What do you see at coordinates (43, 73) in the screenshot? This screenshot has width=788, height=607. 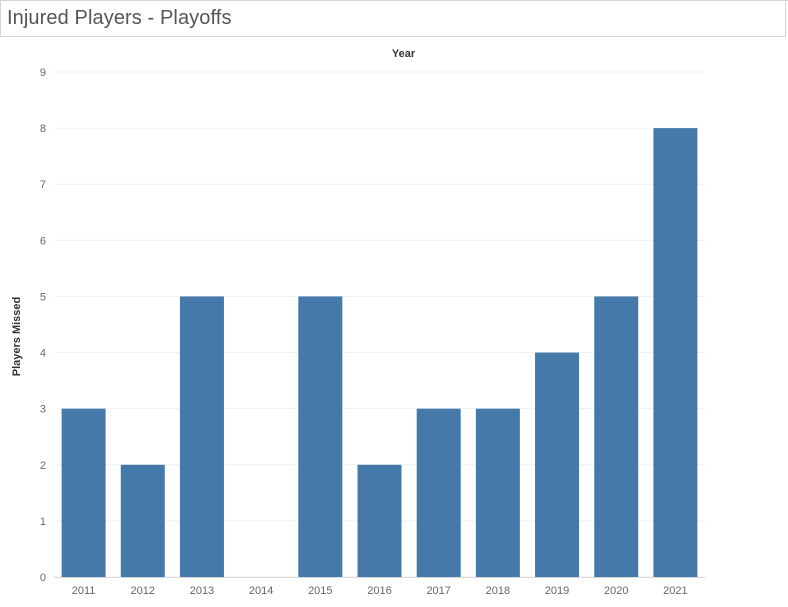 I see `y-tick-label: 9` at bounding box center [43, 73].